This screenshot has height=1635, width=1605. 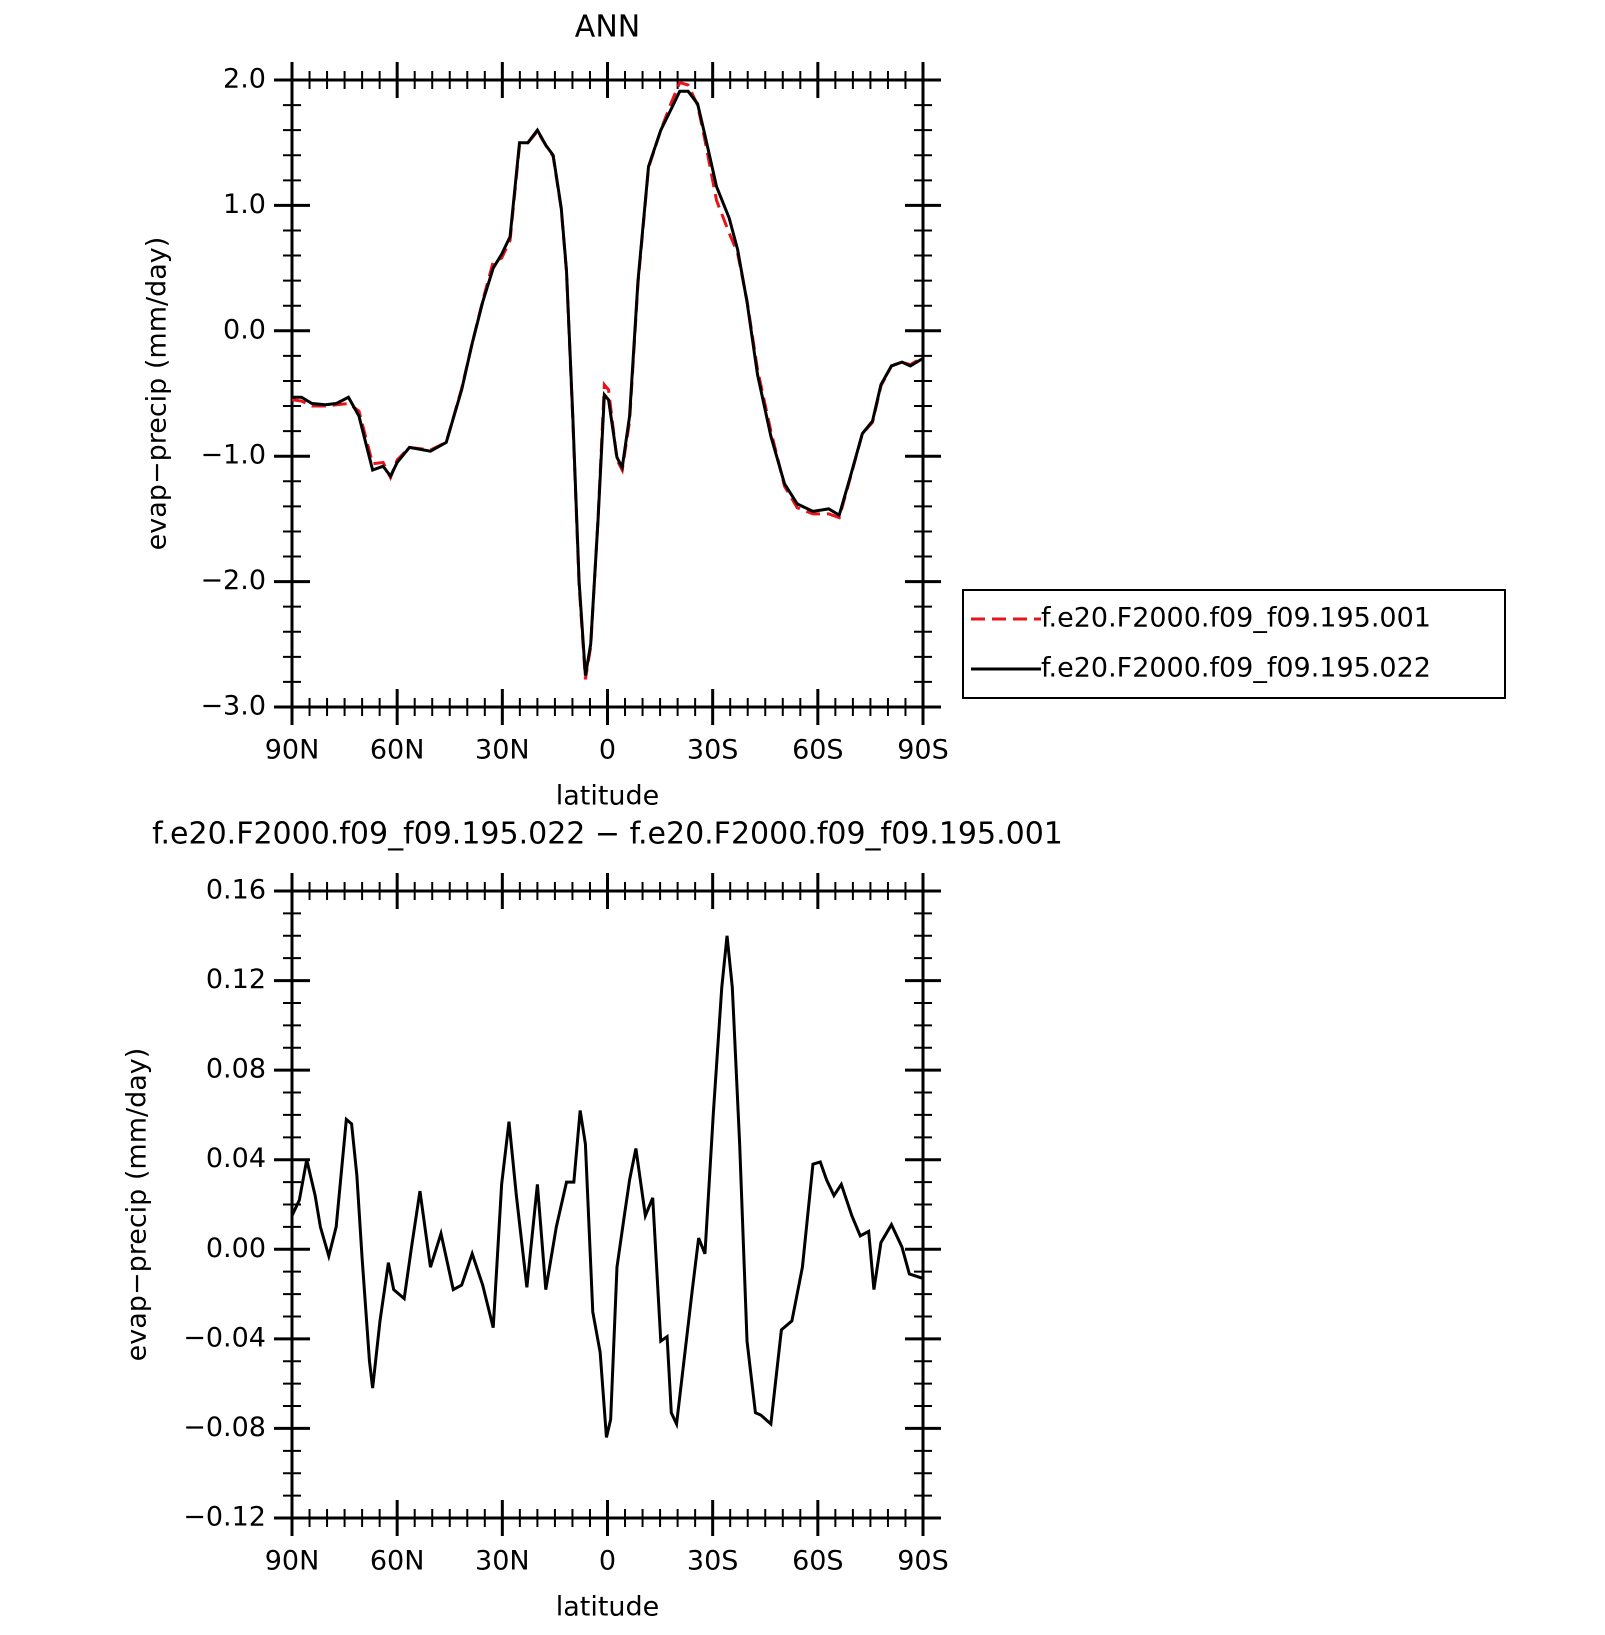 What do you see at coordinates (224, 1337) in the screenshot?
I see `y-tick-label: −0.04` at bounding box center [224, 1337].